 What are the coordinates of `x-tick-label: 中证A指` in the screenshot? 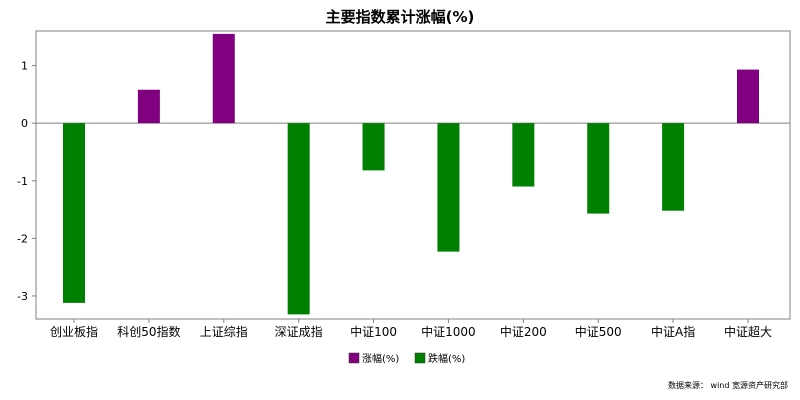 It's located at (673, 331).